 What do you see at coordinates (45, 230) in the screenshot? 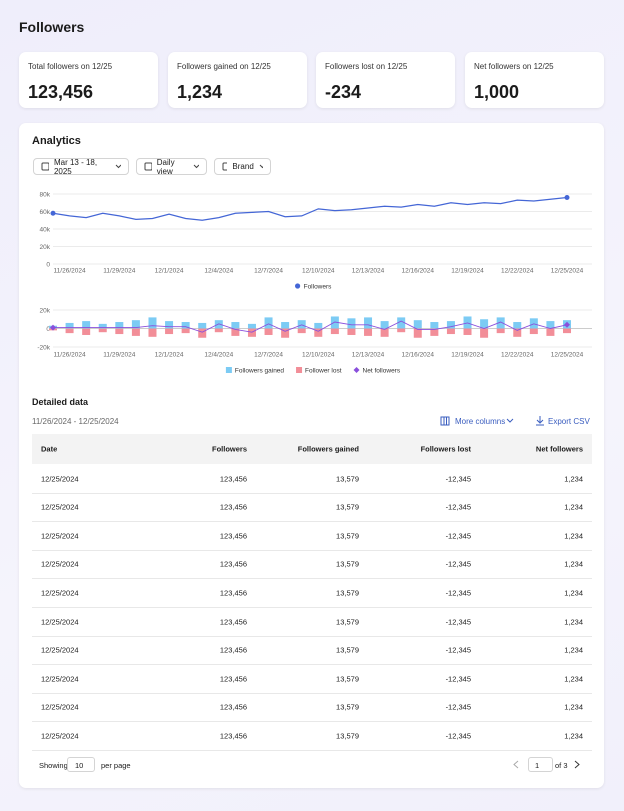
I see `y-tick-label: 40k` at bounding box center [45, 230].